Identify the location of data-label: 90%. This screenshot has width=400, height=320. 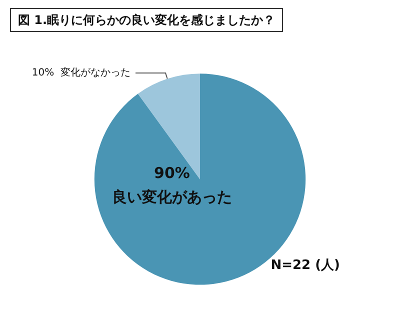
(172, 173).